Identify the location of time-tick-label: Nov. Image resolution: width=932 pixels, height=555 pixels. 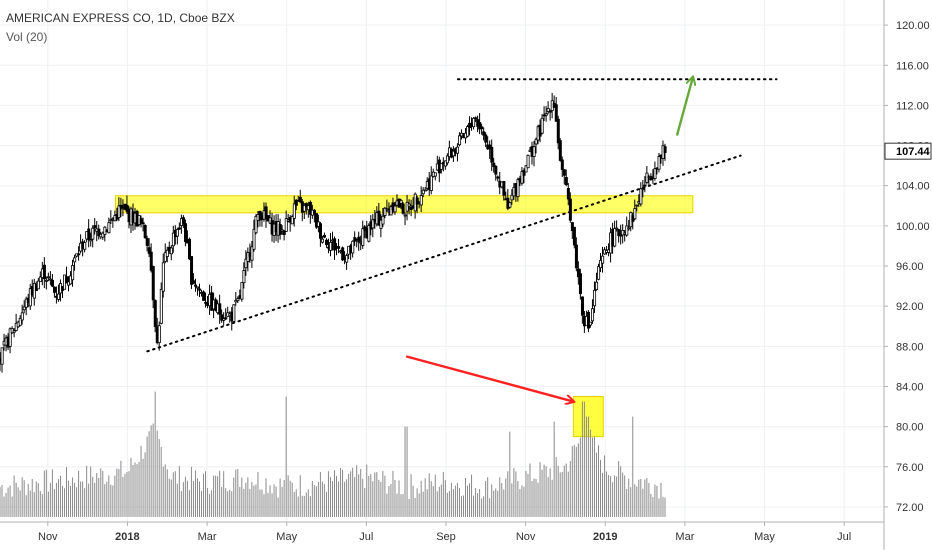
(526, 537).